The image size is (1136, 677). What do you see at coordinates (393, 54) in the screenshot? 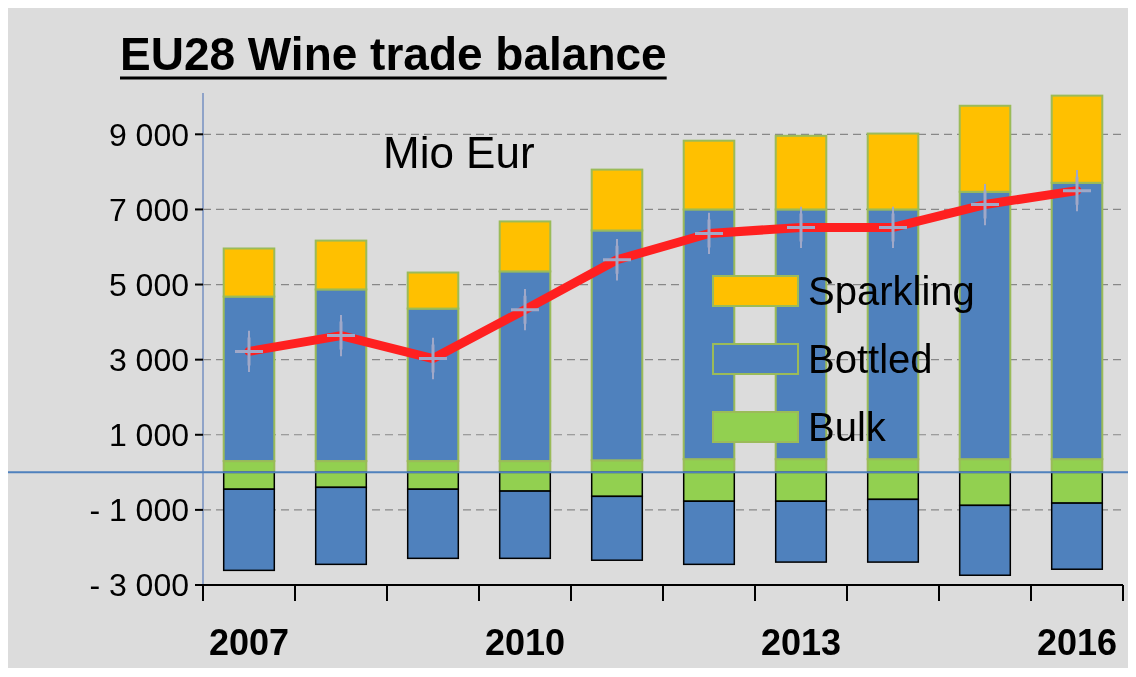
I see `chart-title: EU28 Wine trade balance` at bounding box center [393, 54].